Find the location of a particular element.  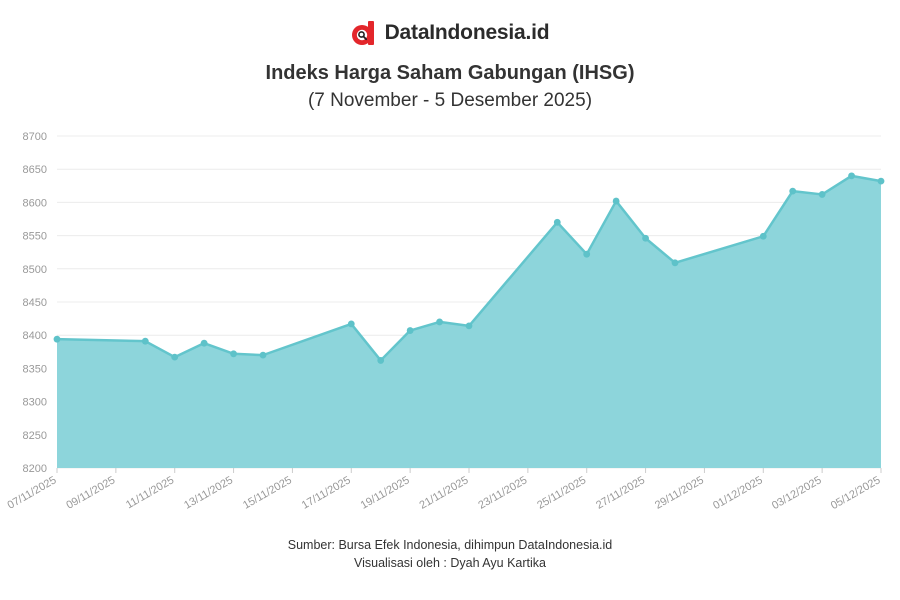

y-tick-label: 8300 is located at coordinates (35, 403).